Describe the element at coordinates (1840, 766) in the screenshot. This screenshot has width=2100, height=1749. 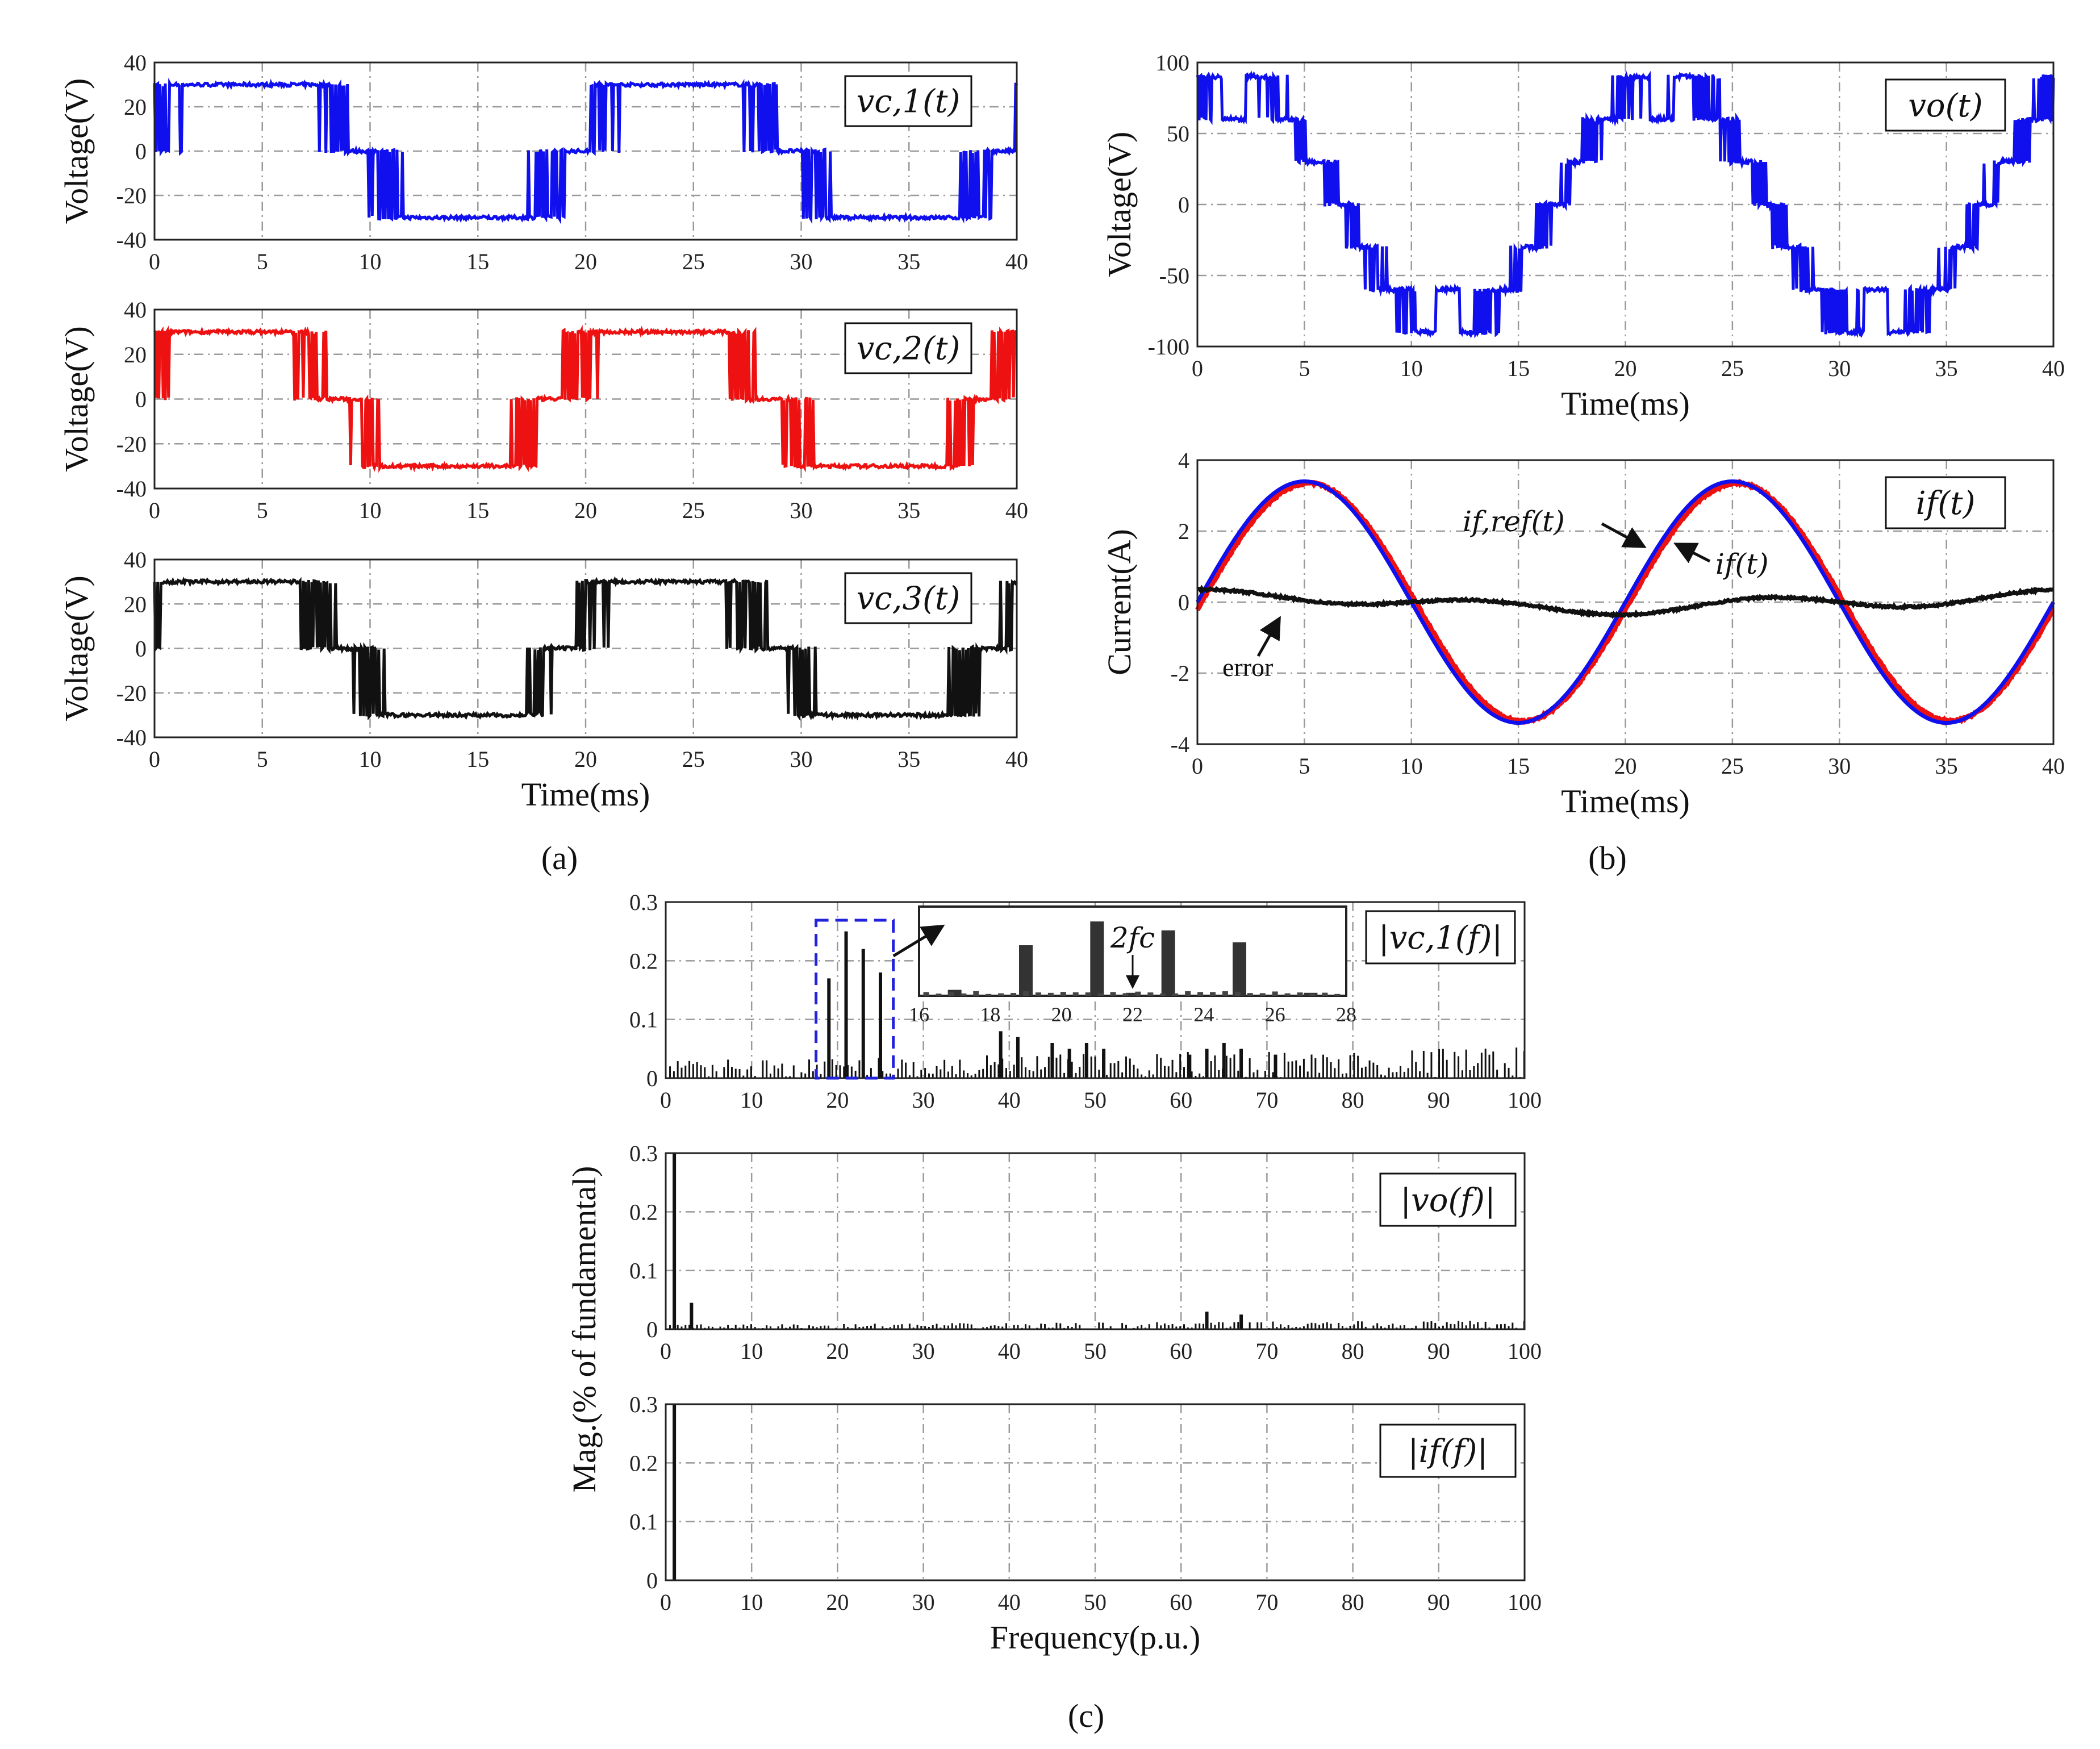
I see `if-xtick-label: 30` at that location.